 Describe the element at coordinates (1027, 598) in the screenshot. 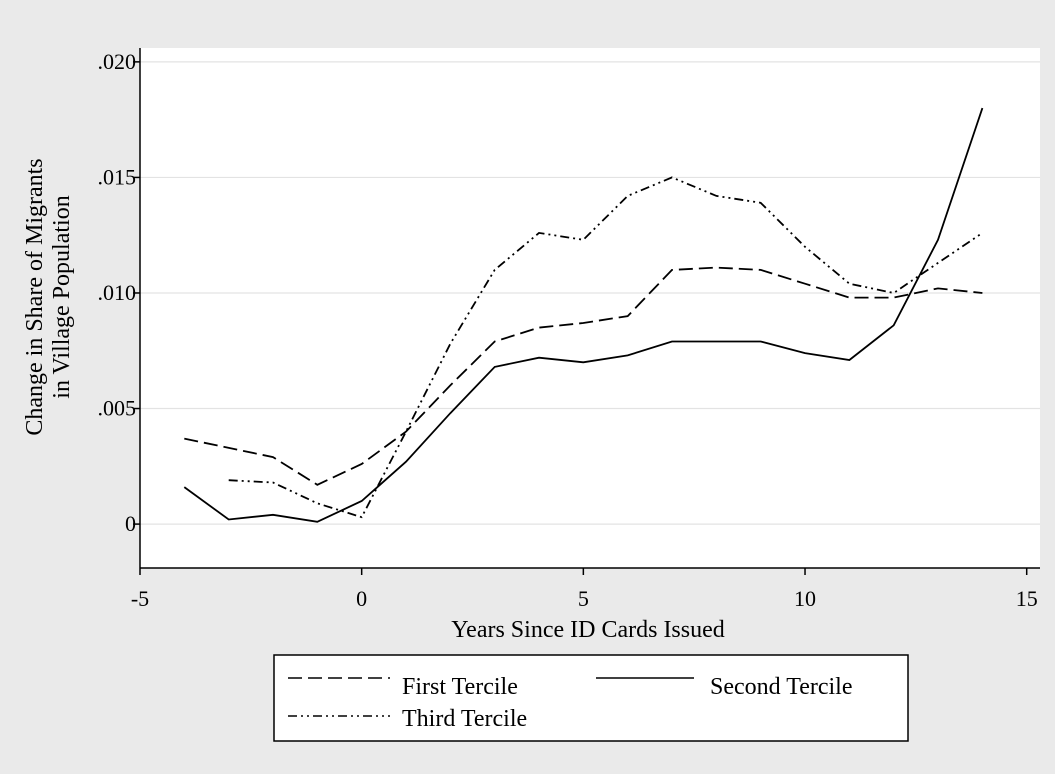

I see `x-tick-label: 15` at that location.